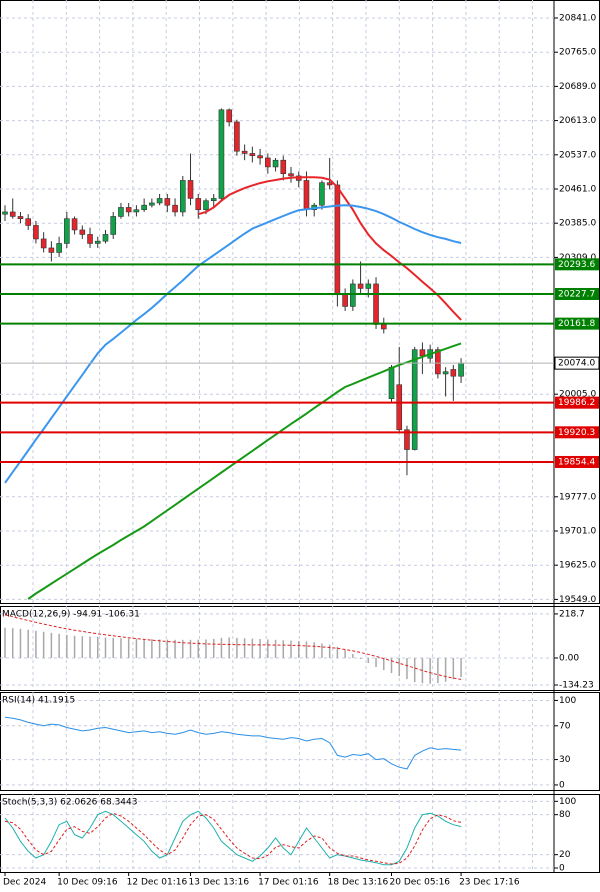 Image resolution: width=600 pixels, height=892 pixels. What do you see at coordinates (576, 686) in the screenshot?
I see `y-tick-label: -134.23` at bounding box center [576, 686].